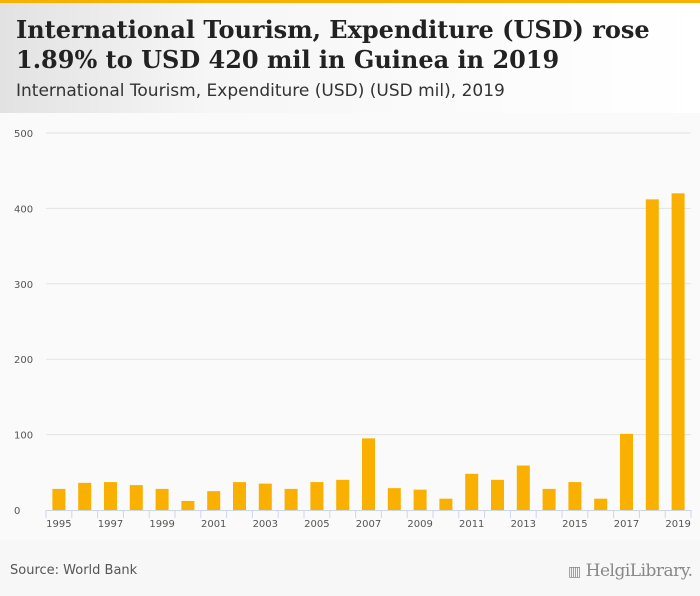 This screenshot has width=700, height=596. What do you see at coordinates (652, 355) in the screenshot?
I see `bar-2018` at bounding box center [652, 355].